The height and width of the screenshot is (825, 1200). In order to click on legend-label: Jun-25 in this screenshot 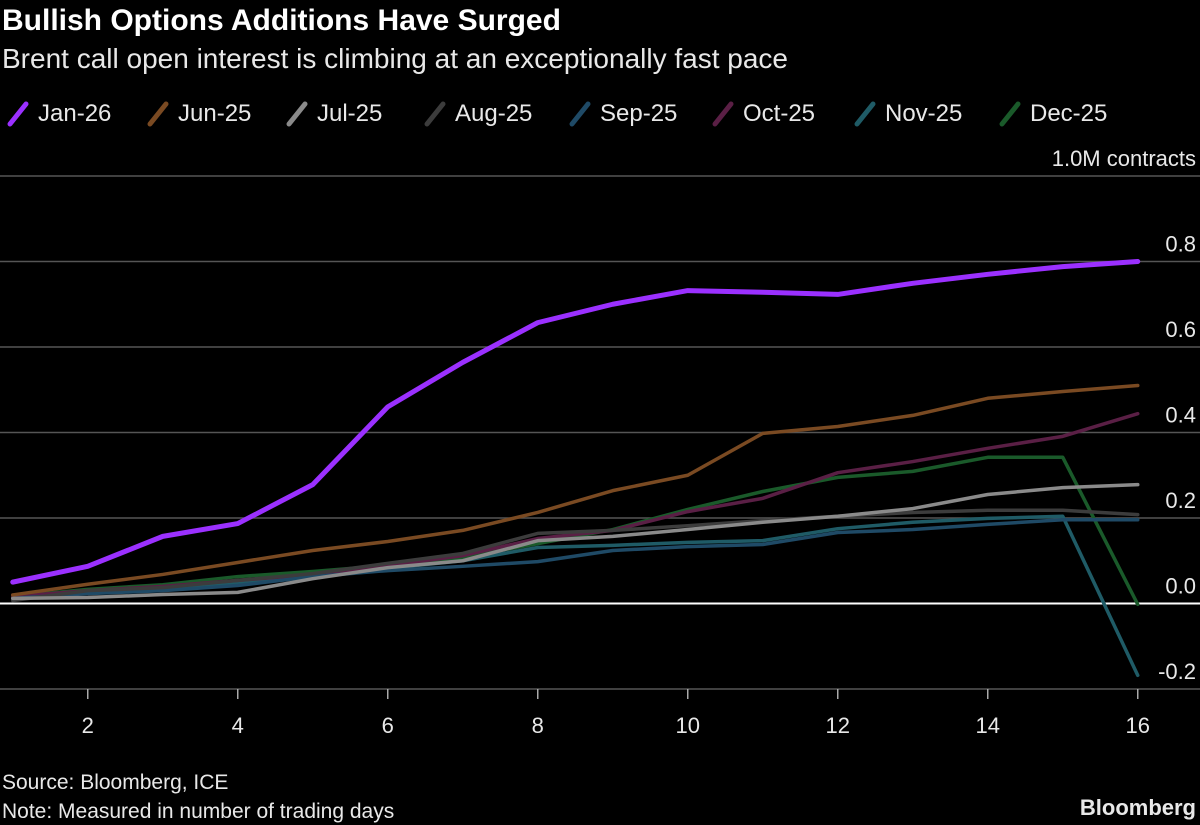, I will do `click(214, 113)`.